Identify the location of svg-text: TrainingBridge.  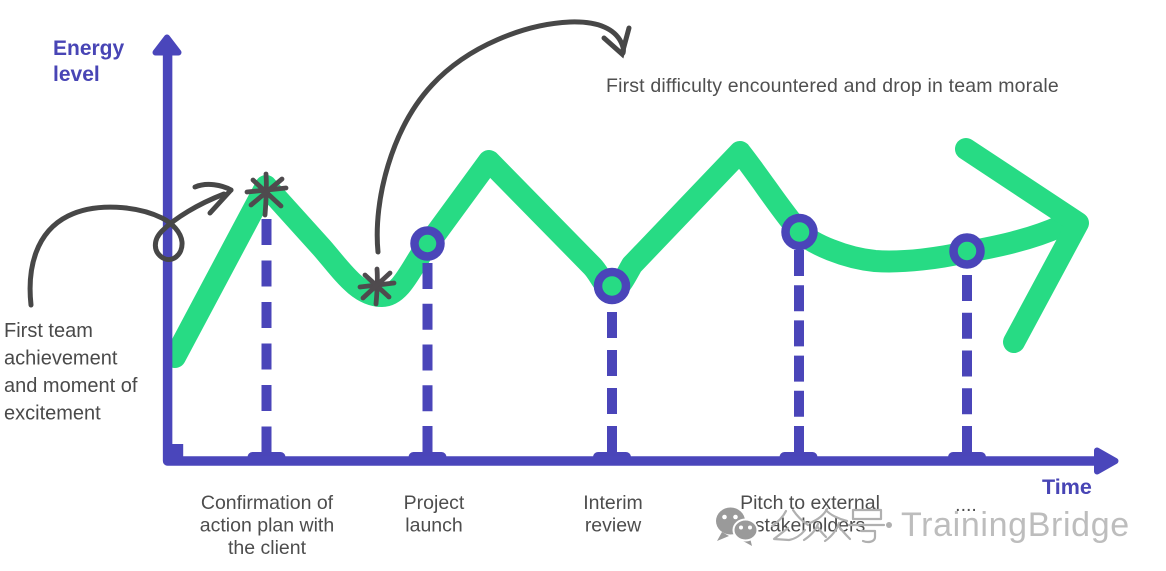
(1015, 525).